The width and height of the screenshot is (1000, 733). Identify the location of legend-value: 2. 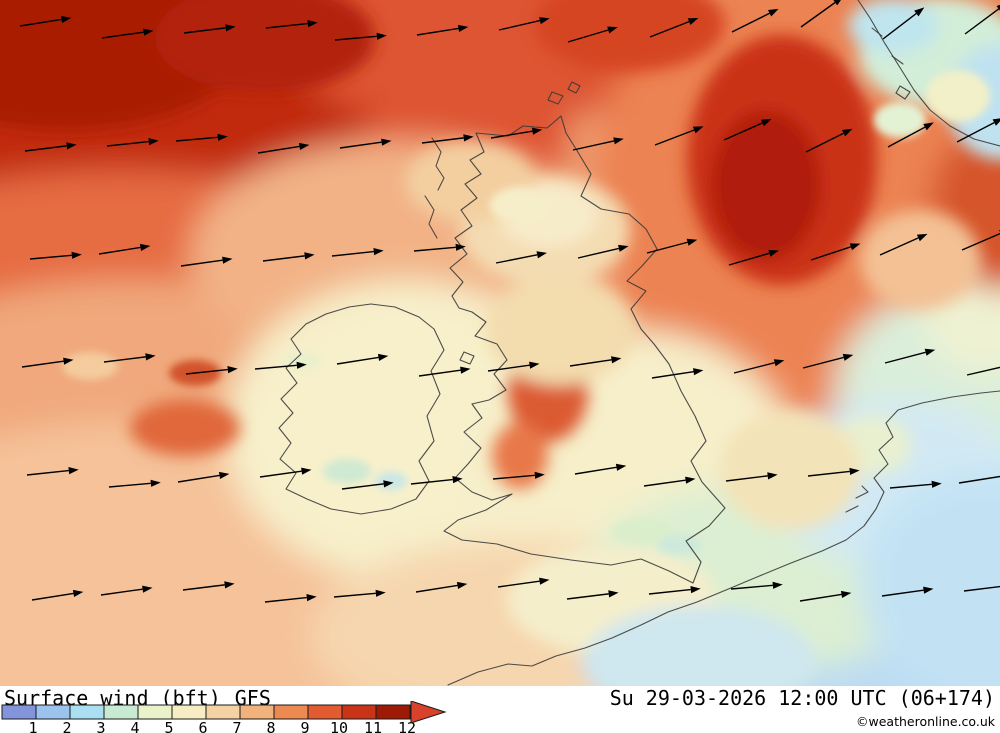
(66, 726).